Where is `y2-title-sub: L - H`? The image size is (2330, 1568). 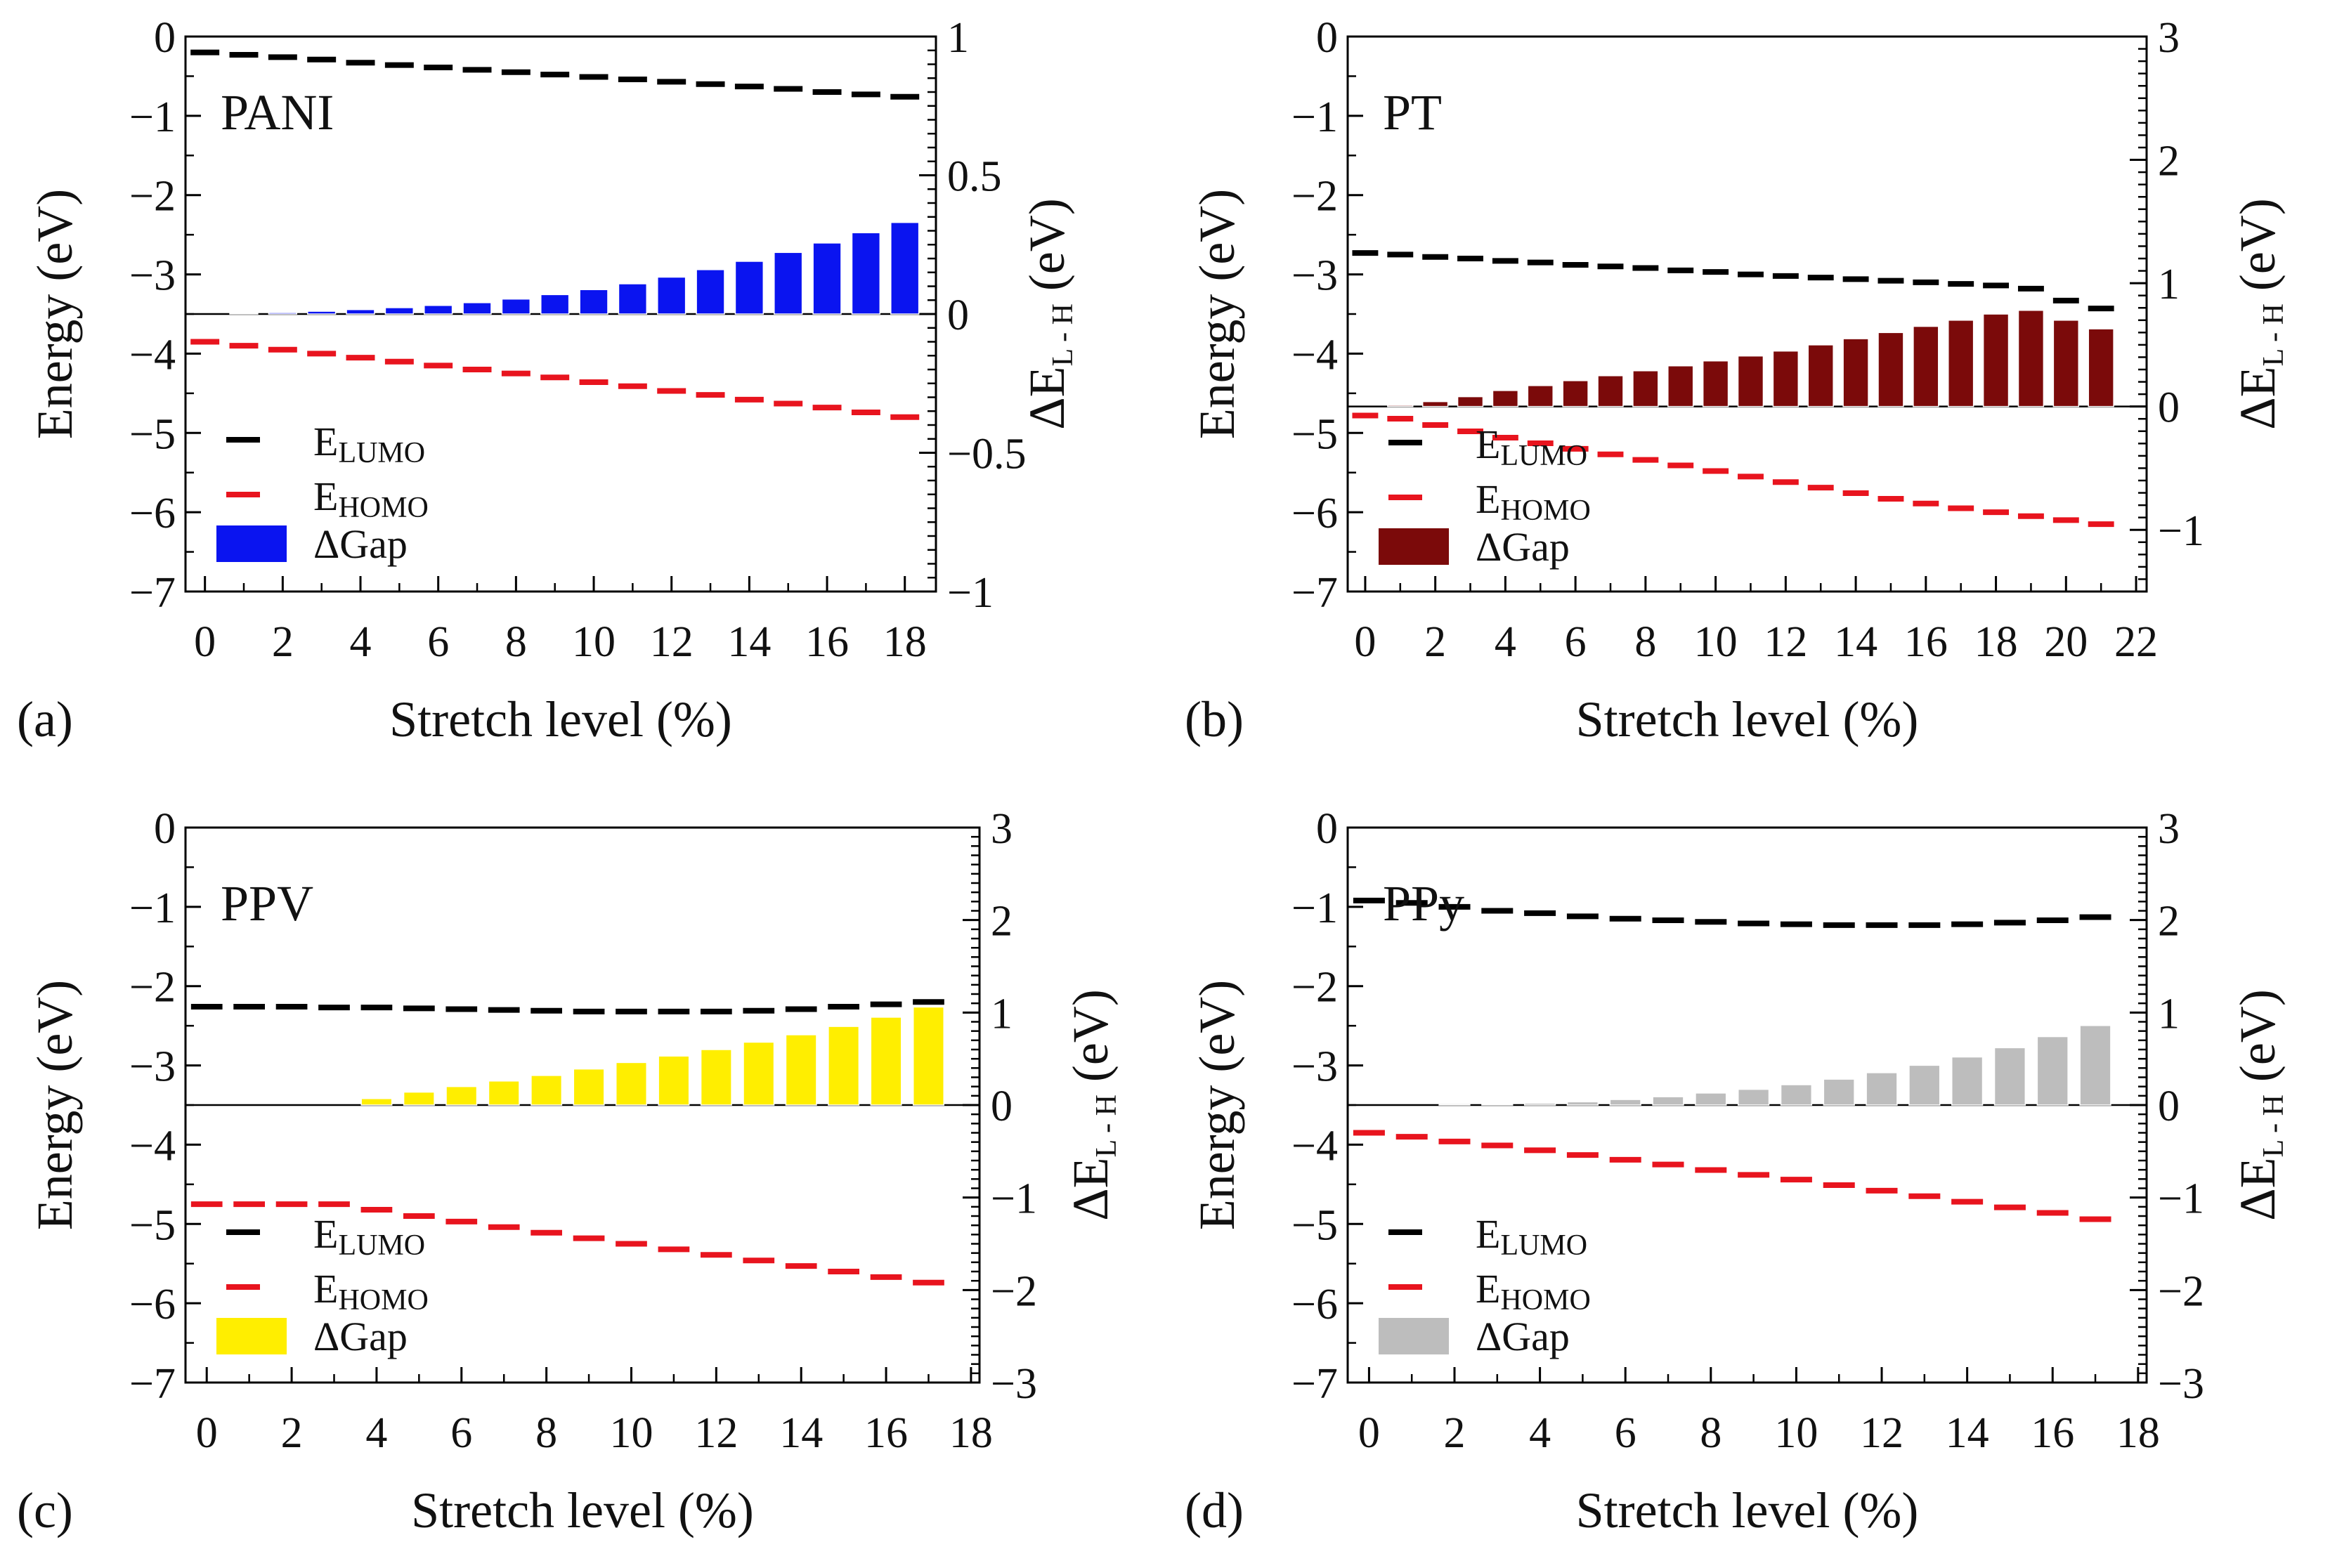 y2-title-sub: L - H is located at coordinates (2274, 1126).